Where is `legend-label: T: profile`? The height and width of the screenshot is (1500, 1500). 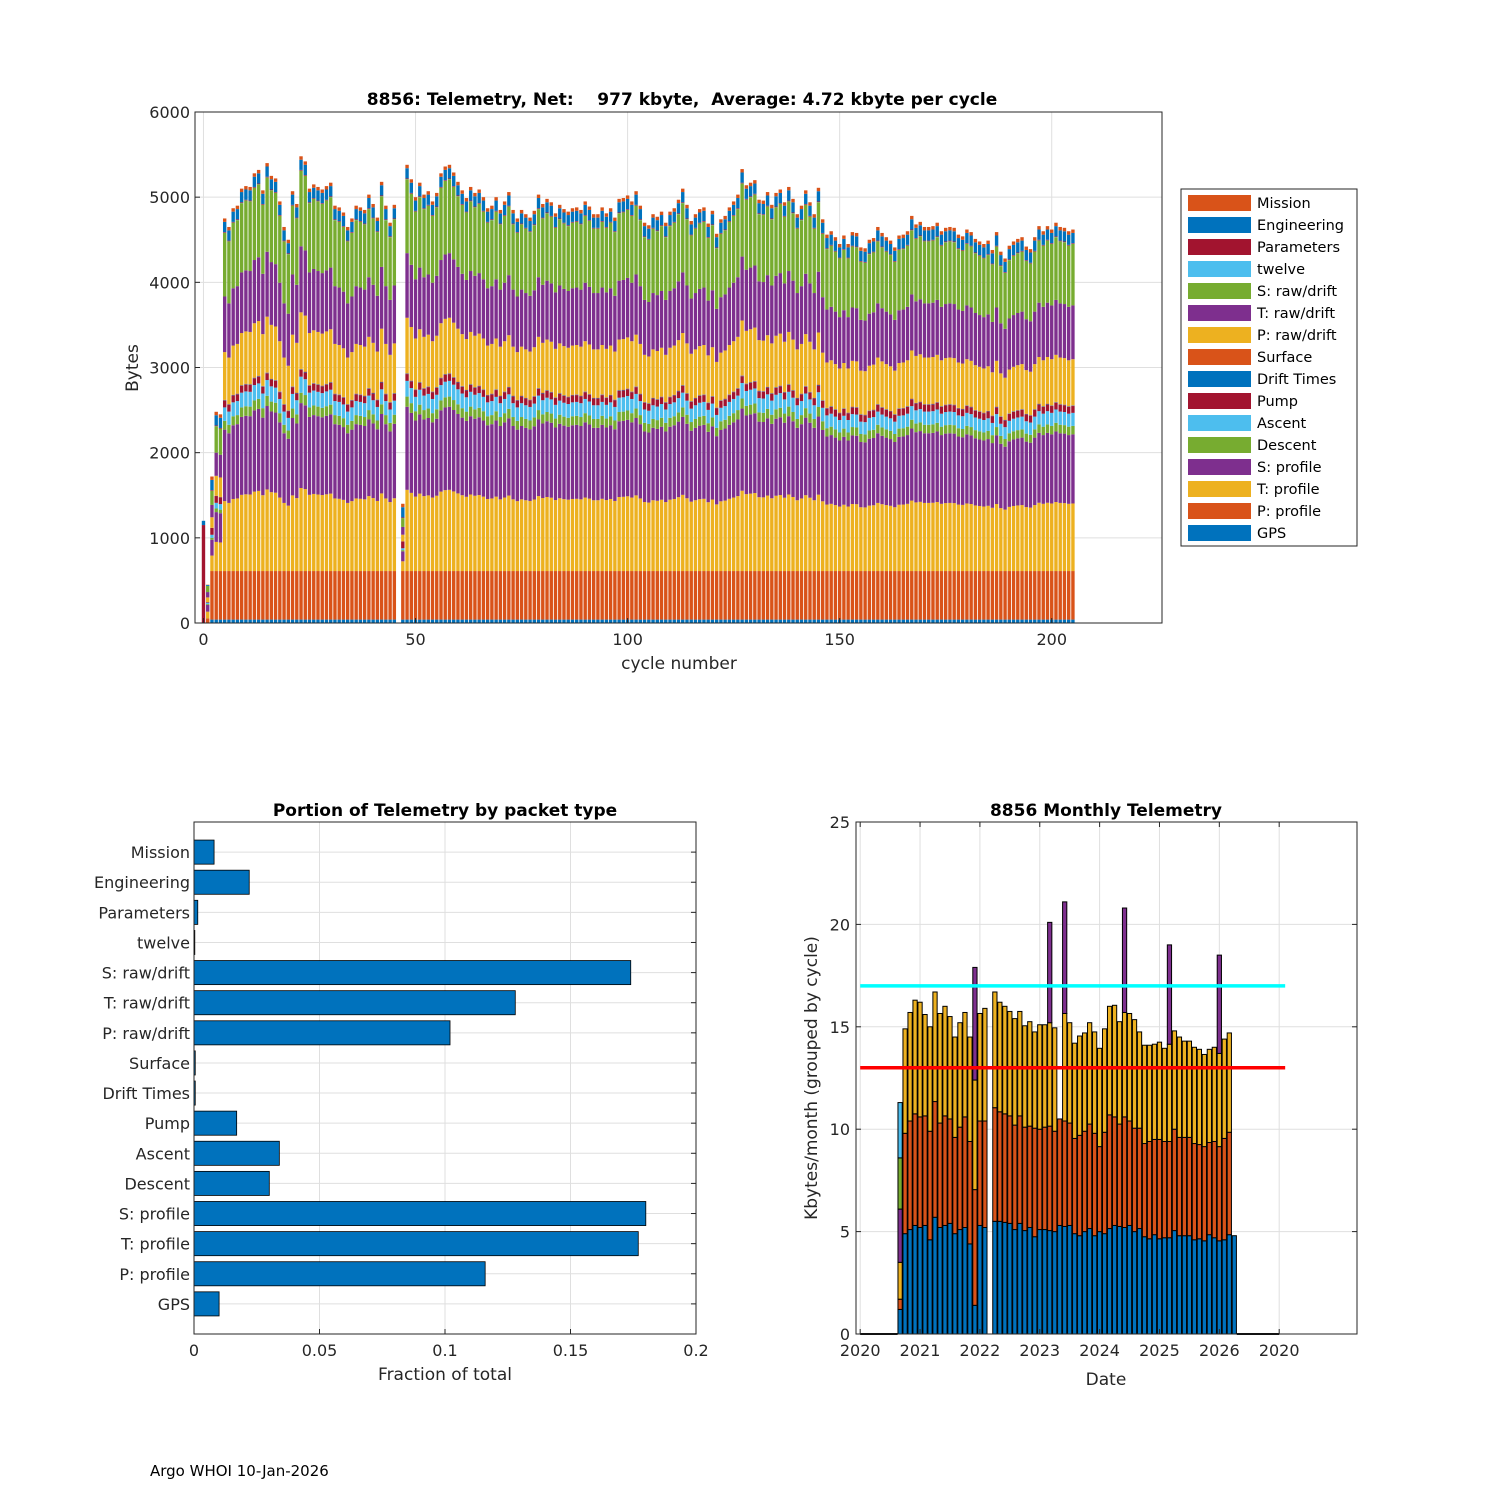
legend-label: T: profile is located at coordinates (1288, 490).